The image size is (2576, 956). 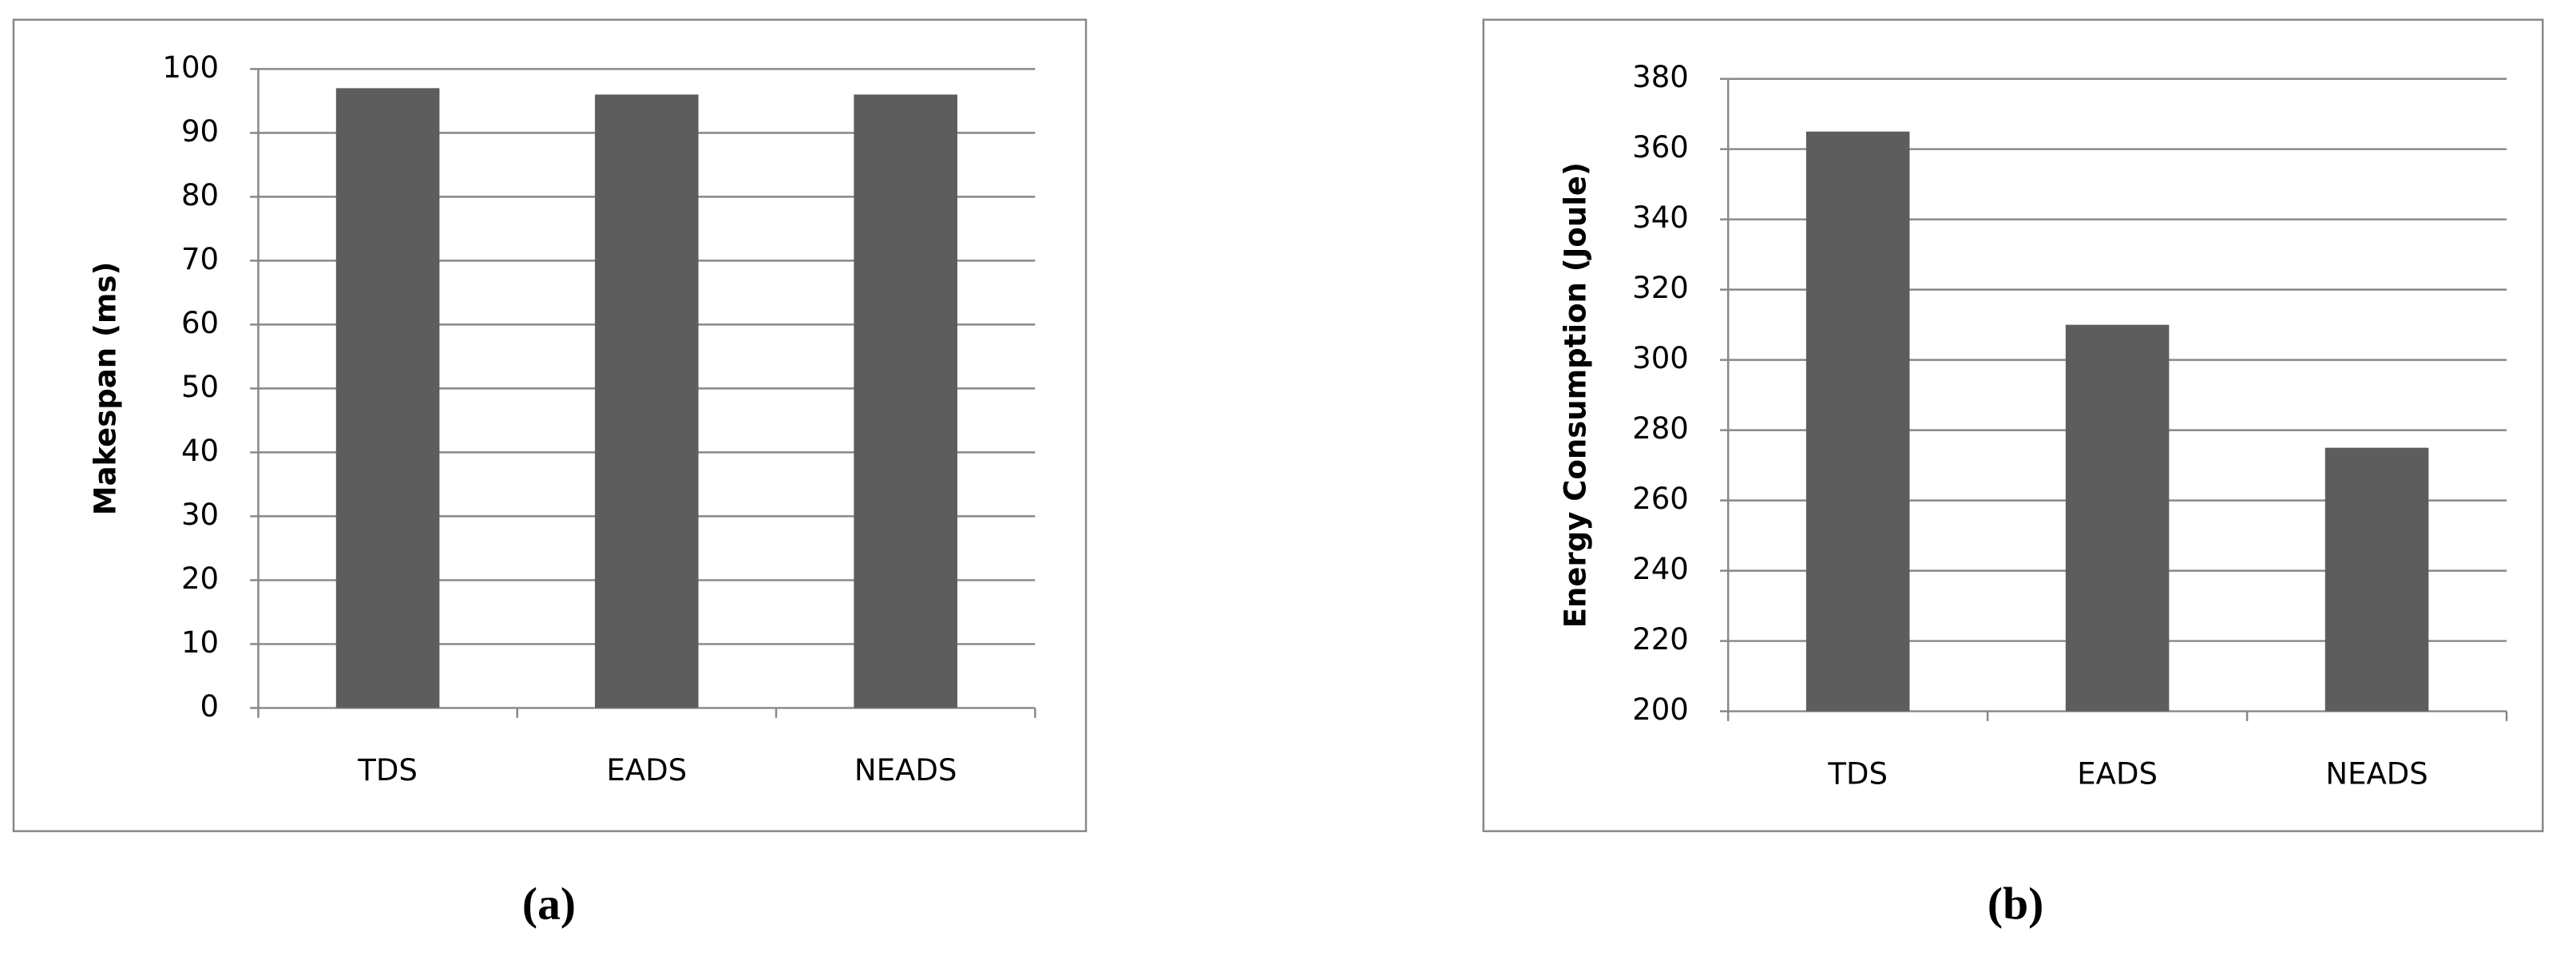 I want to click on y-tick-label: 380, so click(x=1660, y=77).